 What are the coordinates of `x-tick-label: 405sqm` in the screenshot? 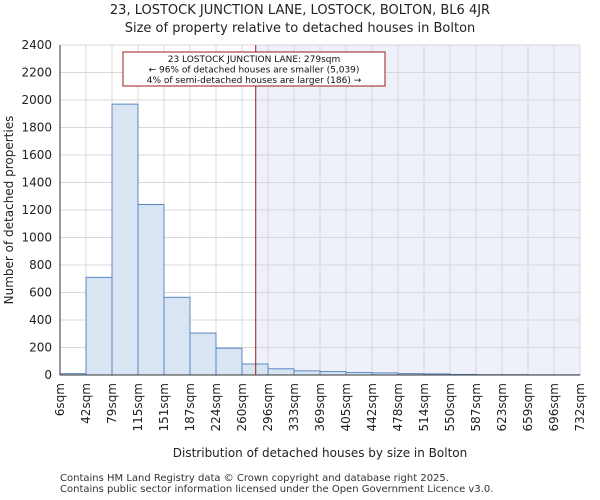 It's located at (346, 407).